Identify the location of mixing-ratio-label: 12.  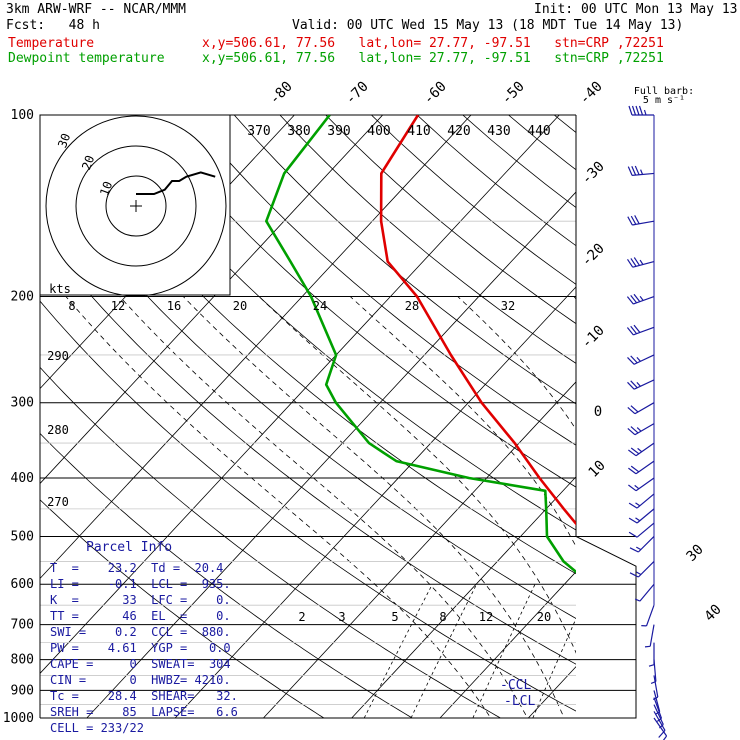
(486, 617).